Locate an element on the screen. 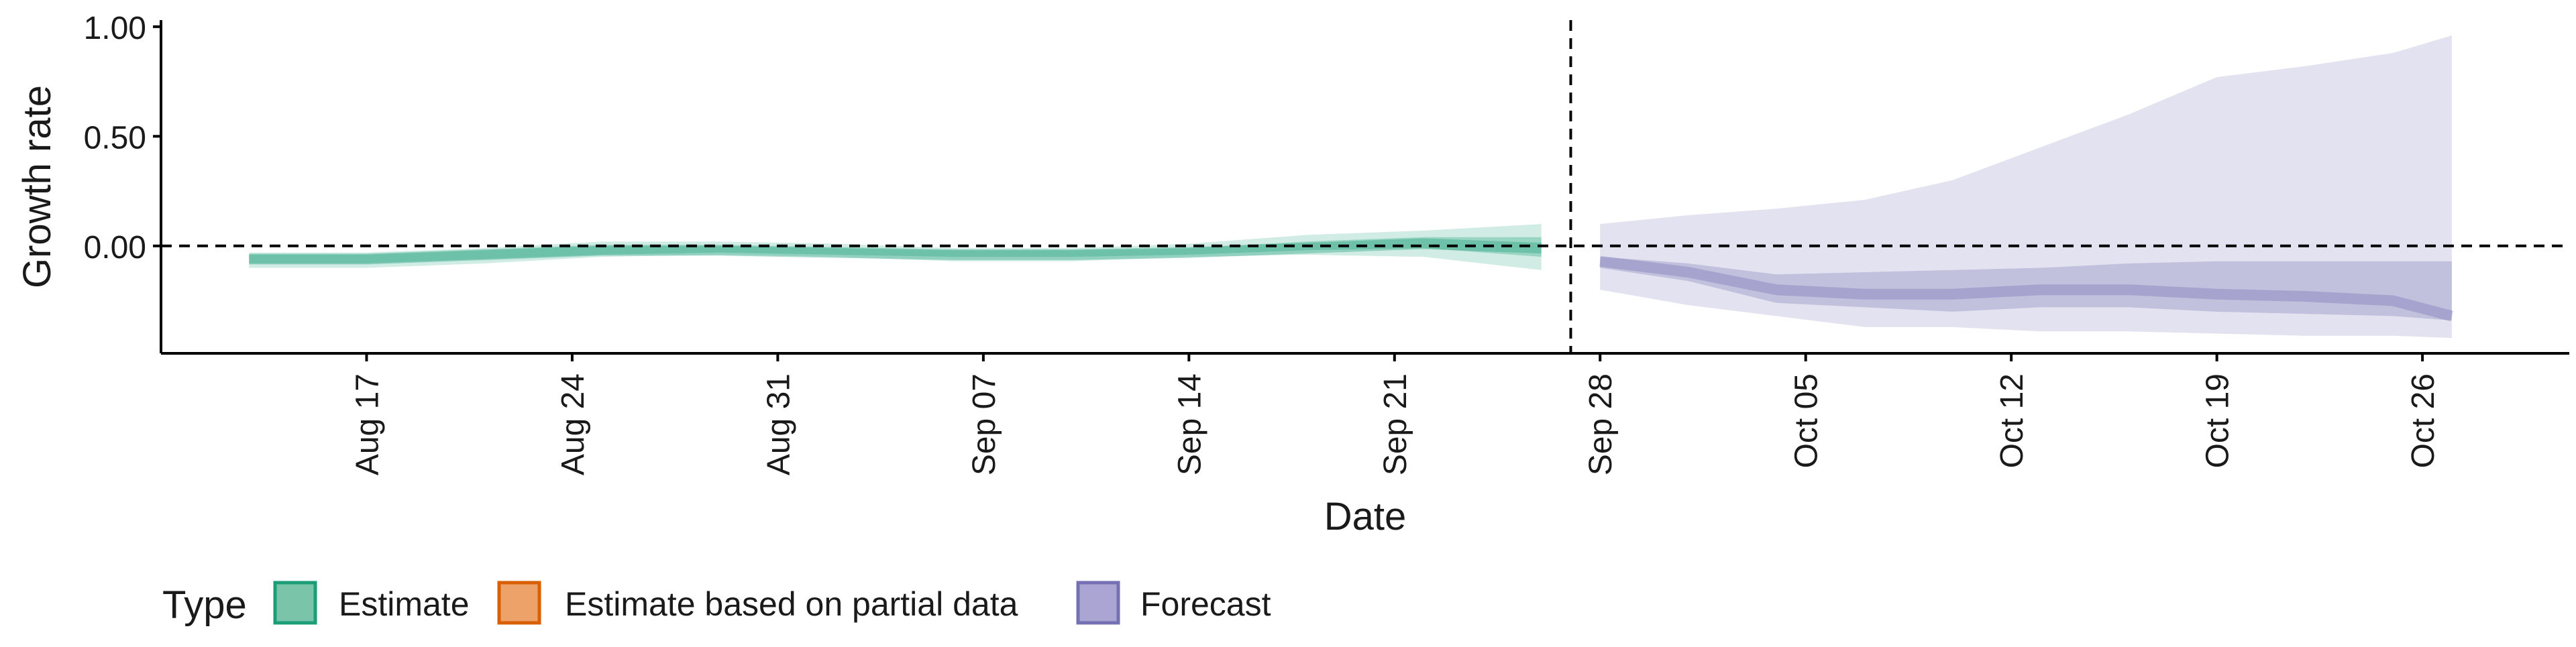 This screenshot has width=2576, height=647. legend-key-estimate is located at coordinates (295, 603).